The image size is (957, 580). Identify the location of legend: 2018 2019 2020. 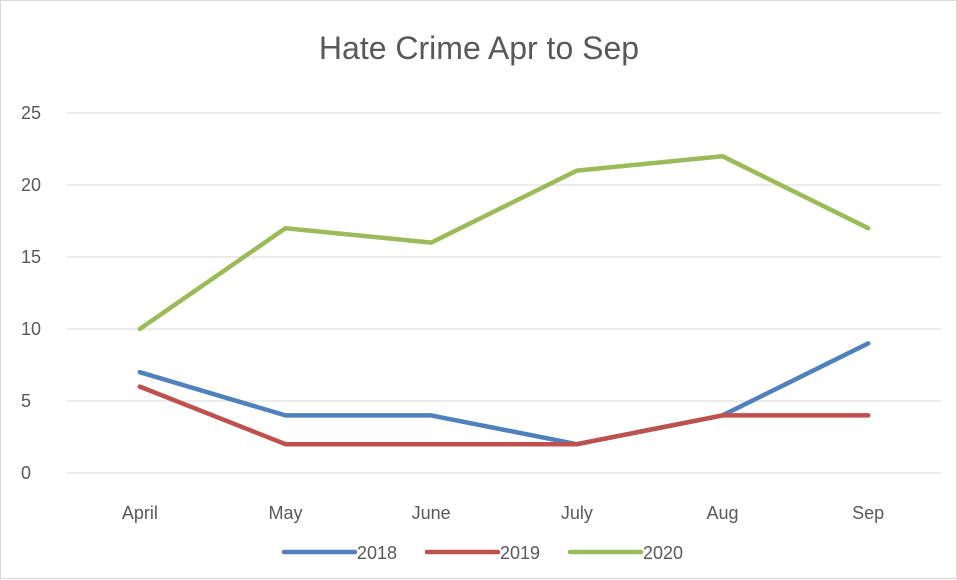
(482, 553).